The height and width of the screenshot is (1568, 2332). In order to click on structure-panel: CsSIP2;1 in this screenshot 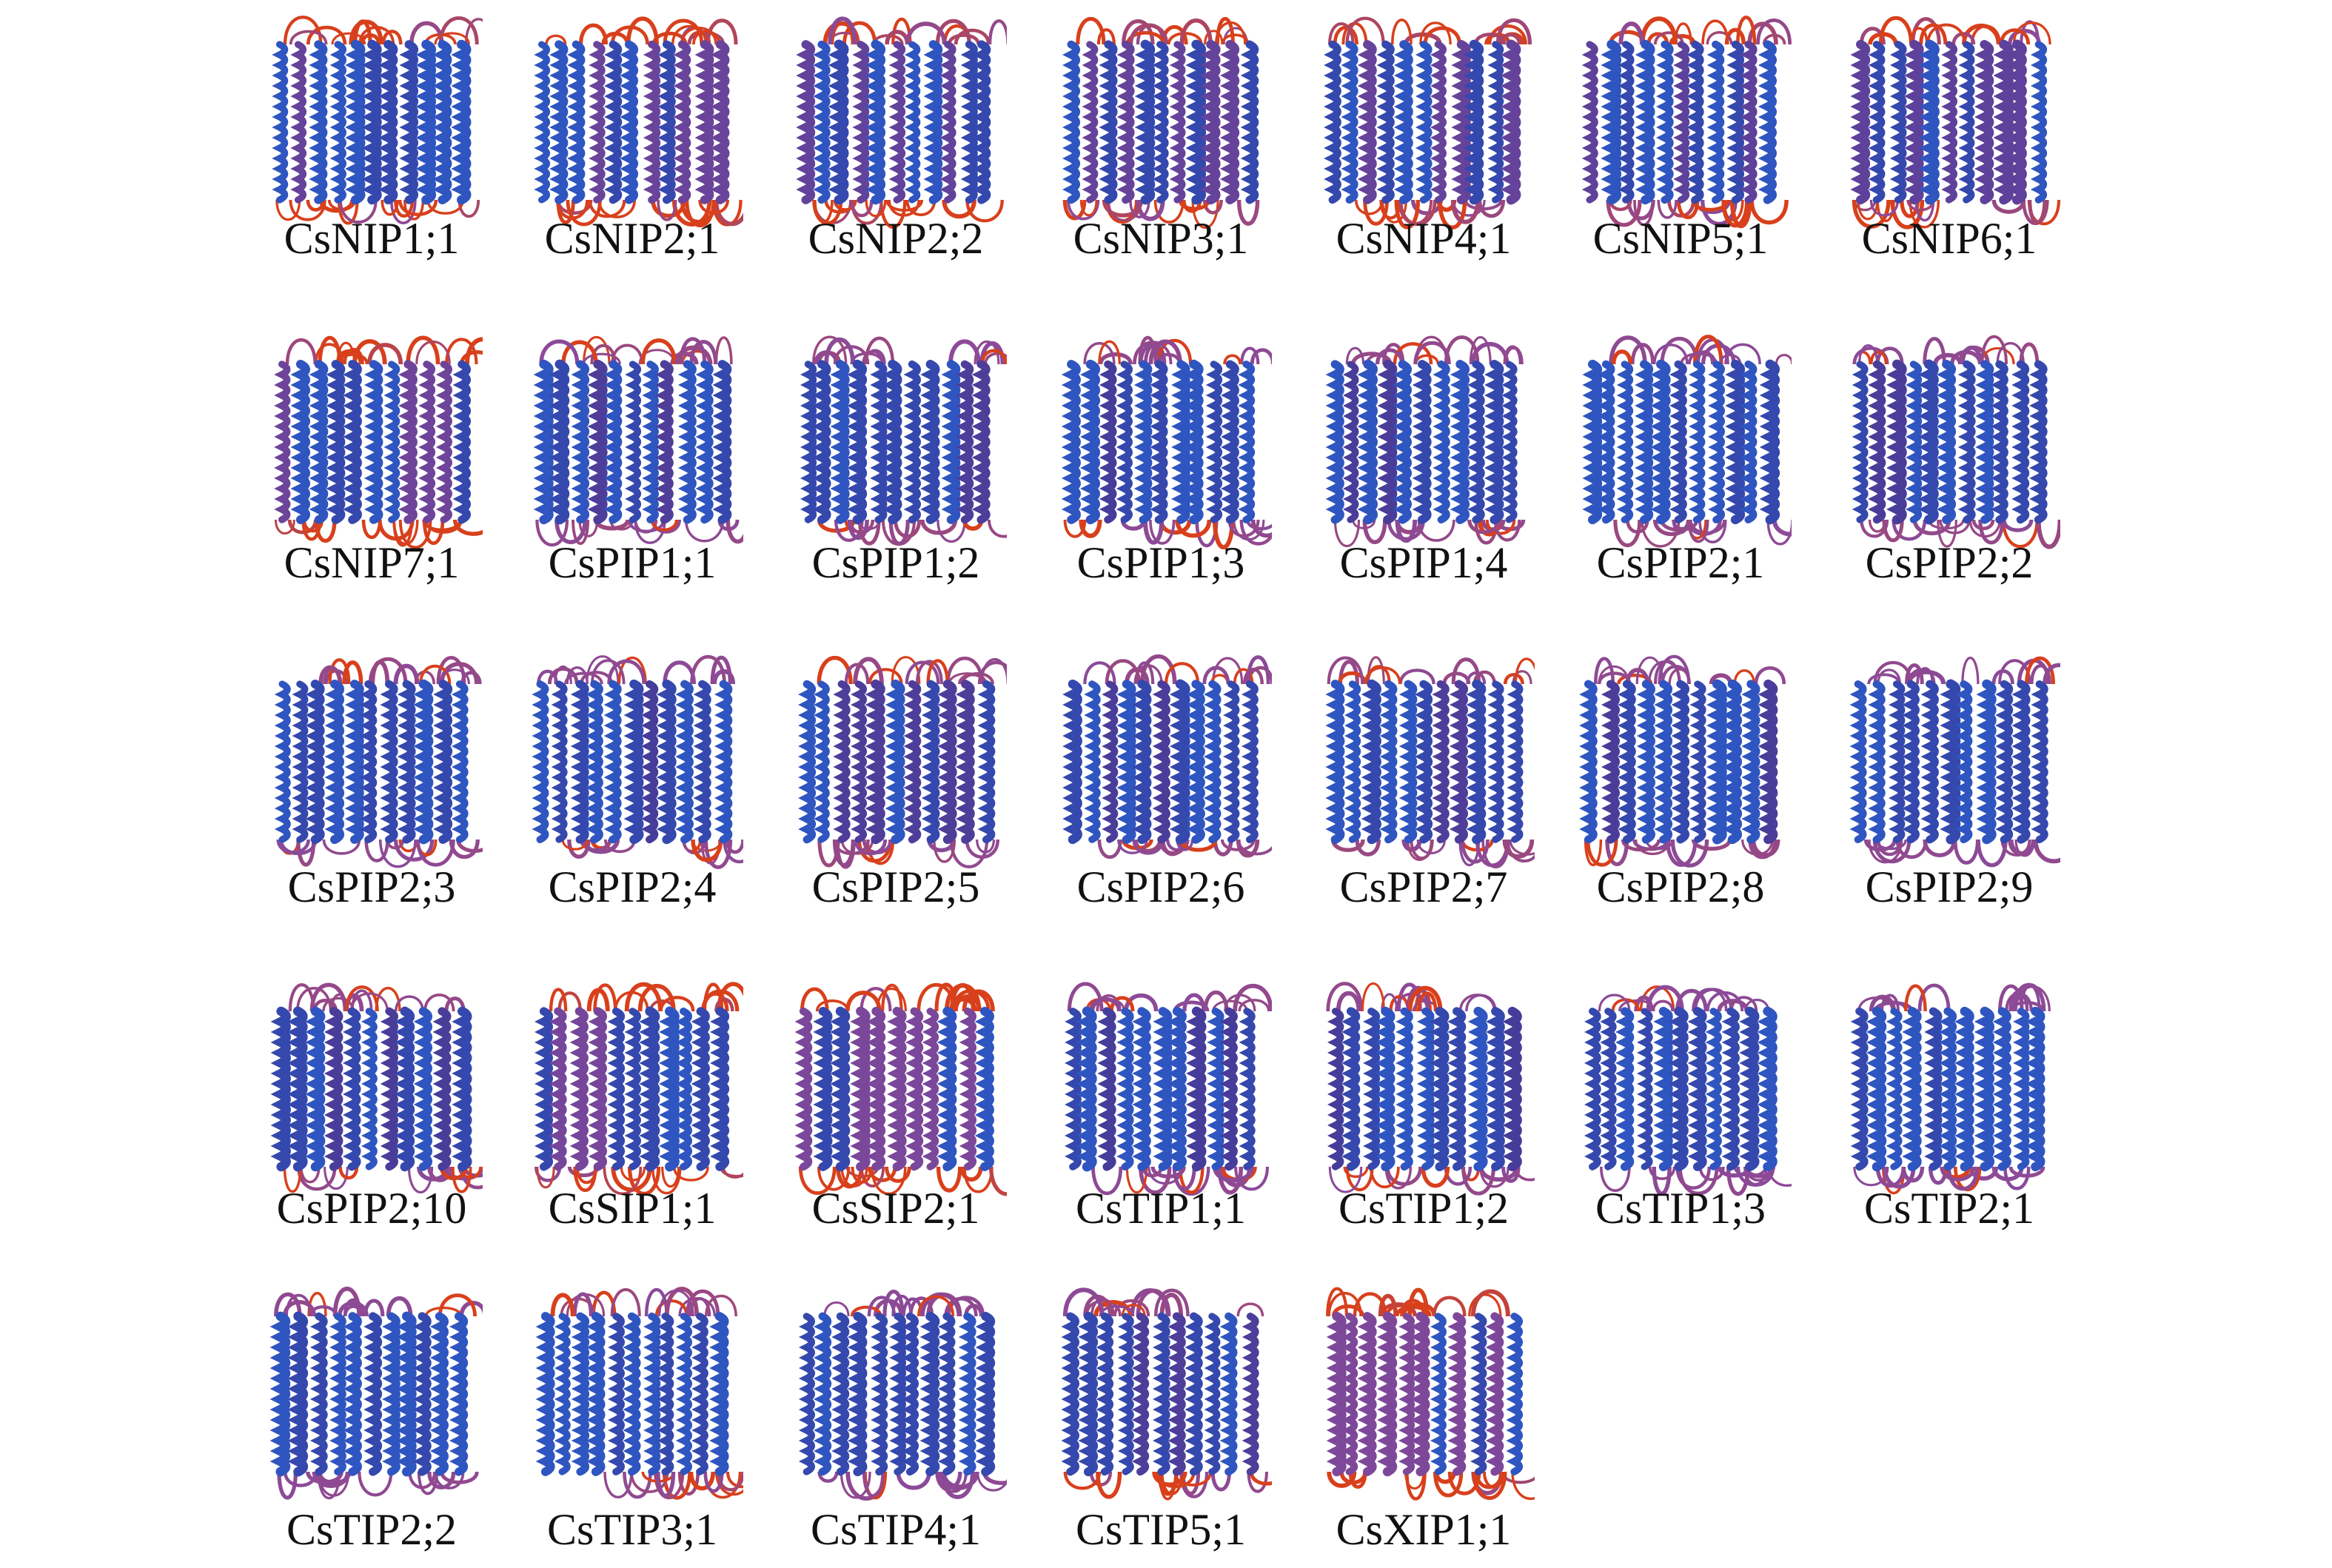, I will do `click(896, 1122)`.